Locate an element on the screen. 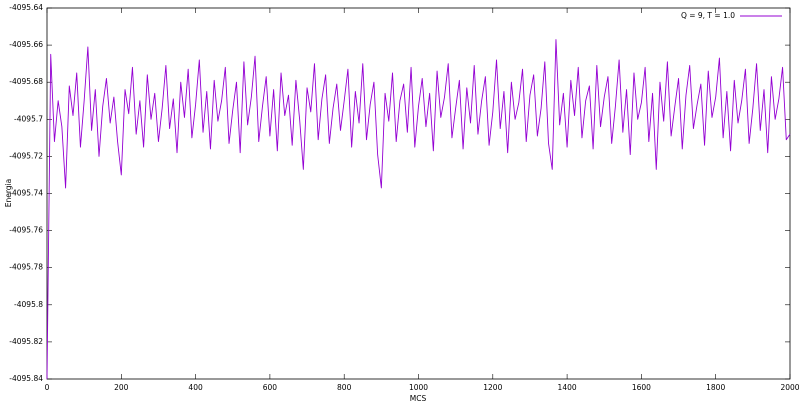 The width and height of the screenshot is (800, 405). x-axis-label: MCS is located at coordinates (418, 398).